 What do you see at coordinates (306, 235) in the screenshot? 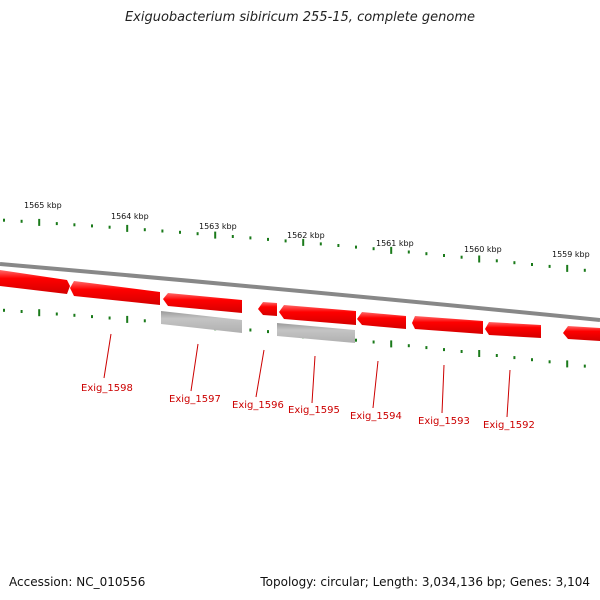
I see `kbp-label-1562: 1562 kbp` at bounding box center [306, 235].